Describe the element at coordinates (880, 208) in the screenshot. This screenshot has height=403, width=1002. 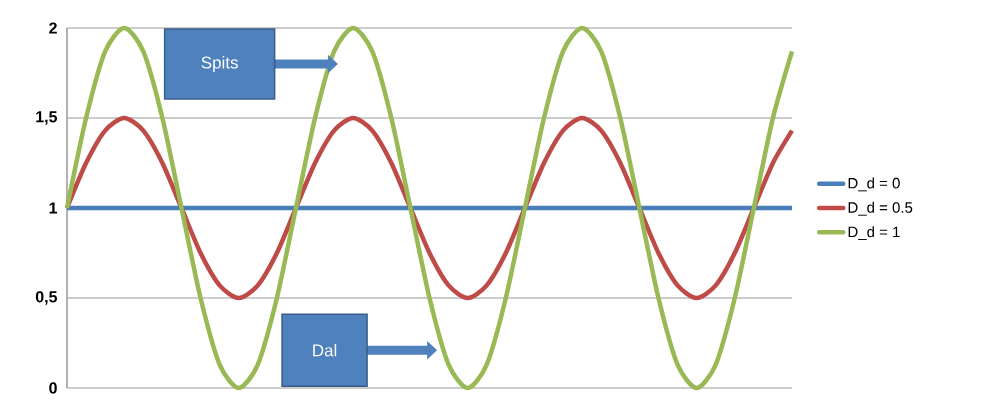
I see `legend-label: D_d = 0.5` at that location.